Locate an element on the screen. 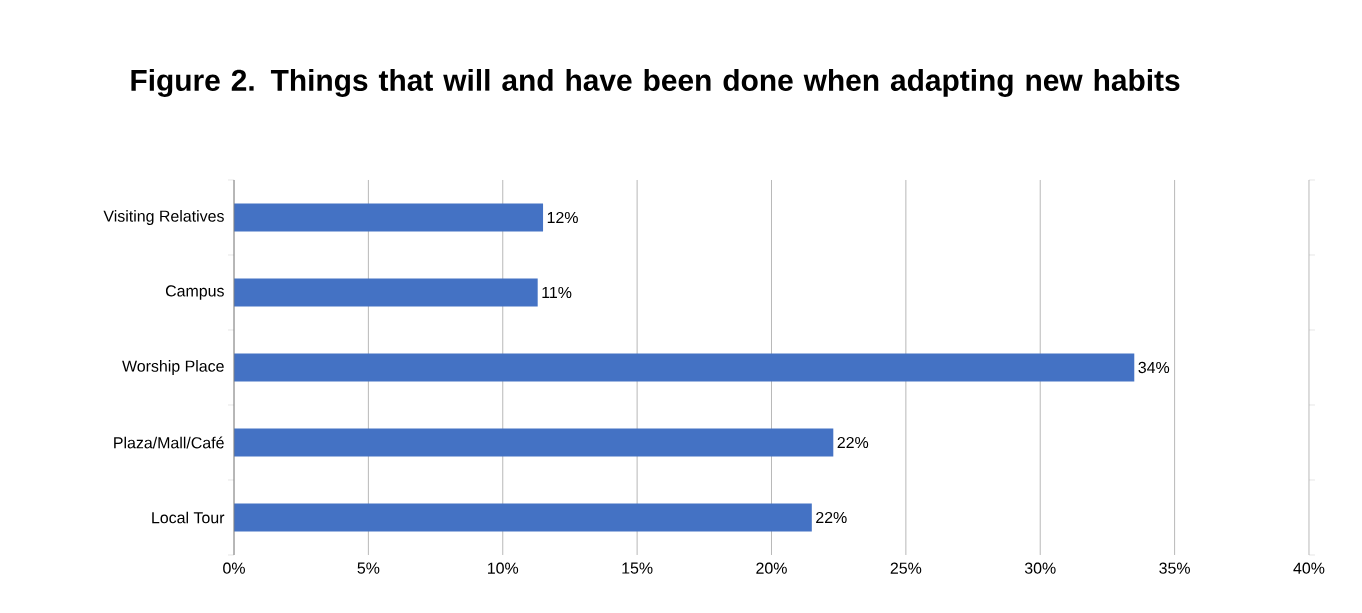 The height and width of the screenshot is (613, 1362). x-tick-label: 25% is located at coordinates (906, 568).